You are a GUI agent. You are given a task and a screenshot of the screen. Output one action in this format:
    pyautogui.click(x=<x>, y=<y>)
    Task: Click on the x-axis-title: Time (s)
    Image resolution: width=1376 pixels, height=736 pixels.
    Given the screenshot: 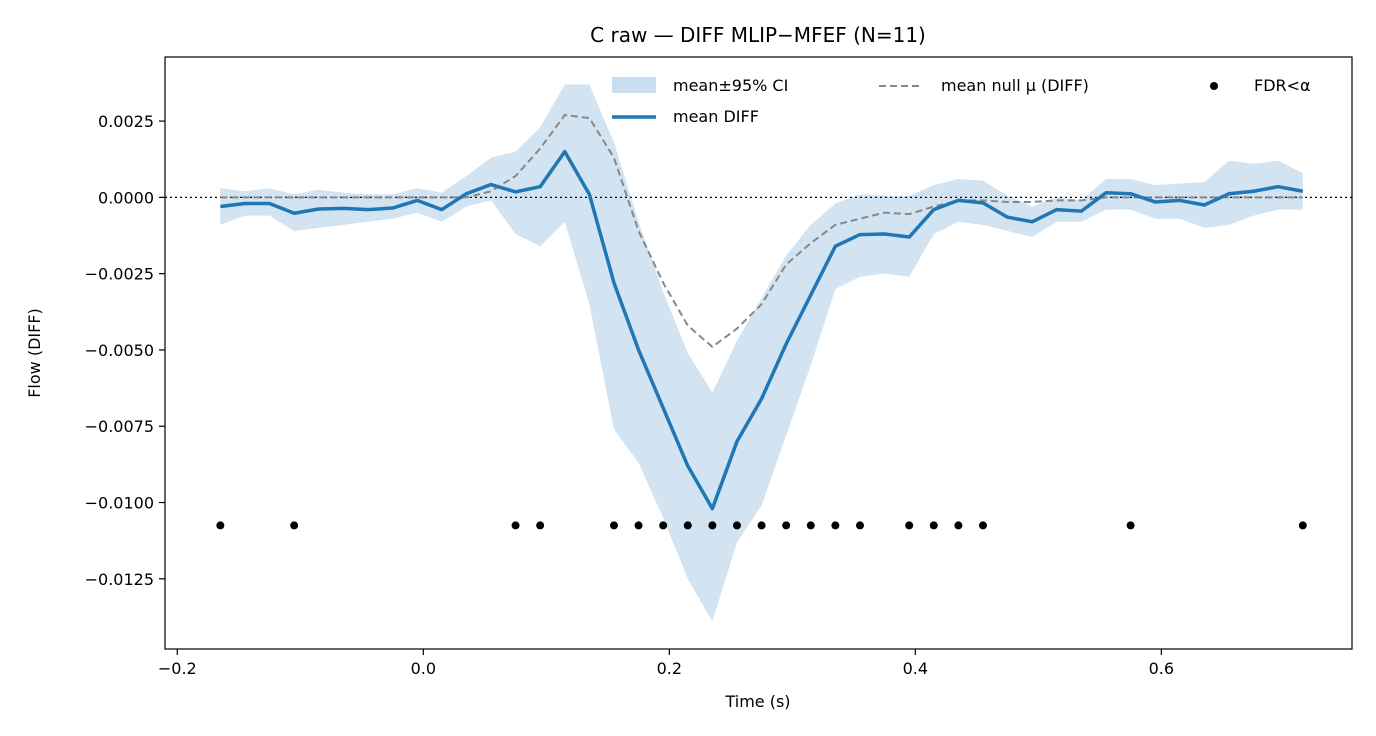 What is the action you would take?
    pyautogui.click(x=757, y=701)
    